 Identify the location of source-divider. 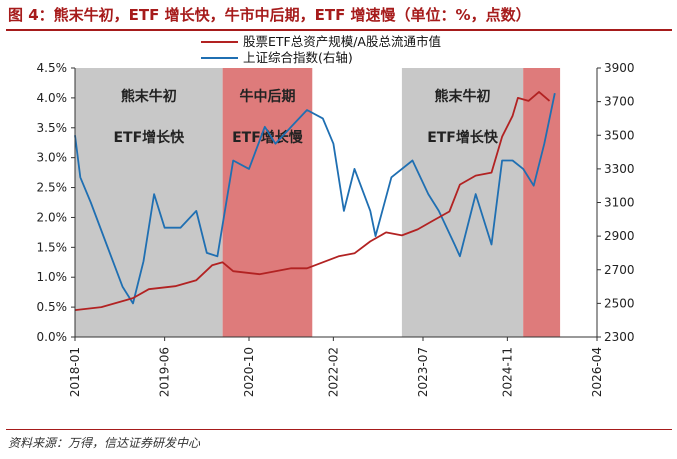
(339, 429).